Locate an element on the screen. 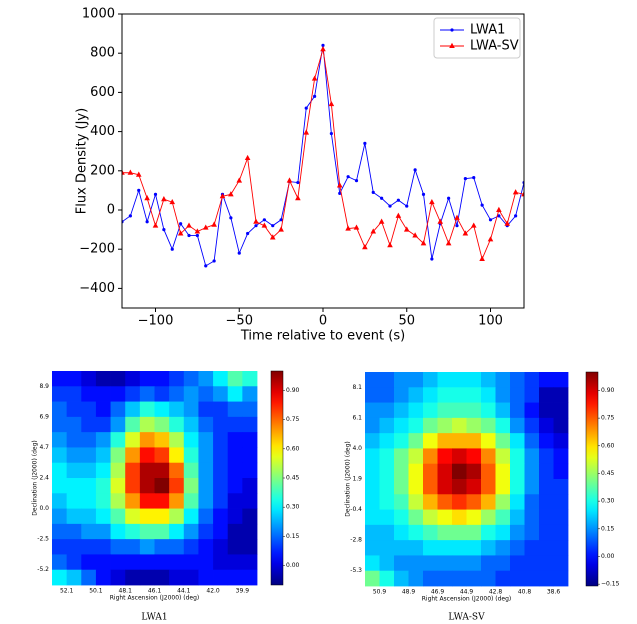 The width and height of the screenshot is (637, 624). x-tick-label: 42.0 is located at coordinates (213, 591).